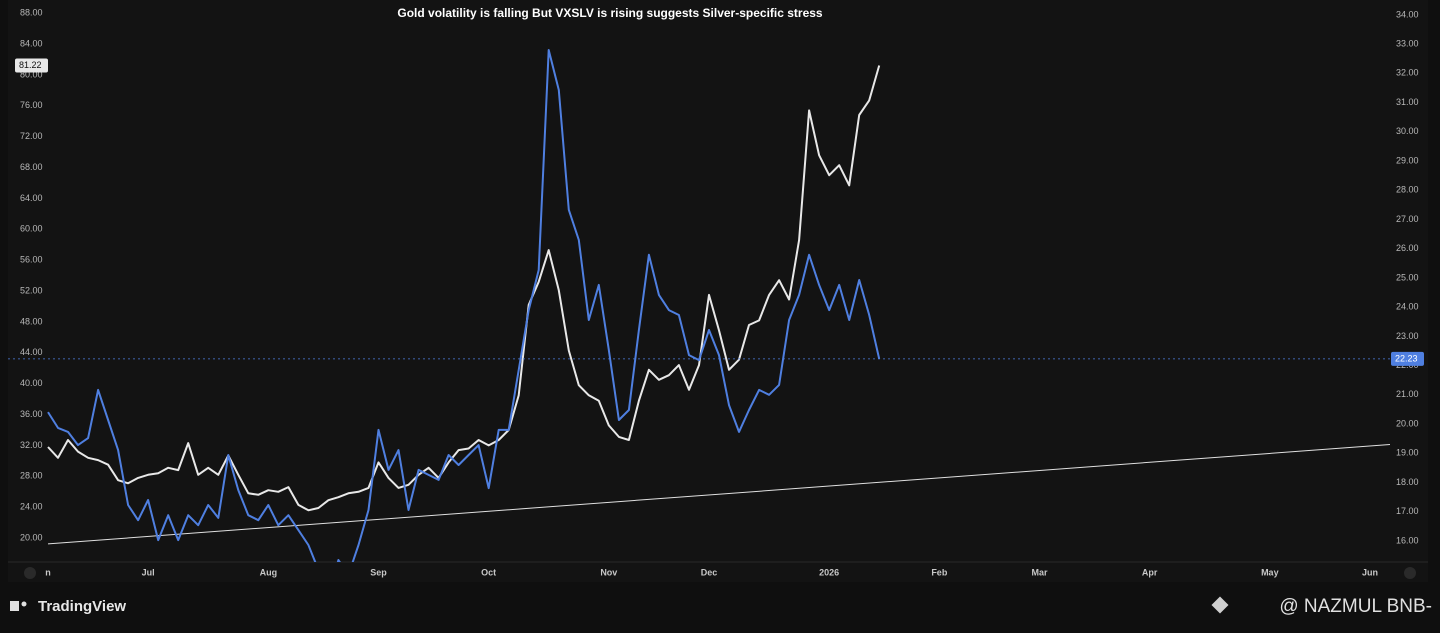  Describe the element at coordinates (31, 198) in the screenshot. I see `y-tick-label: 64.00` at that location.